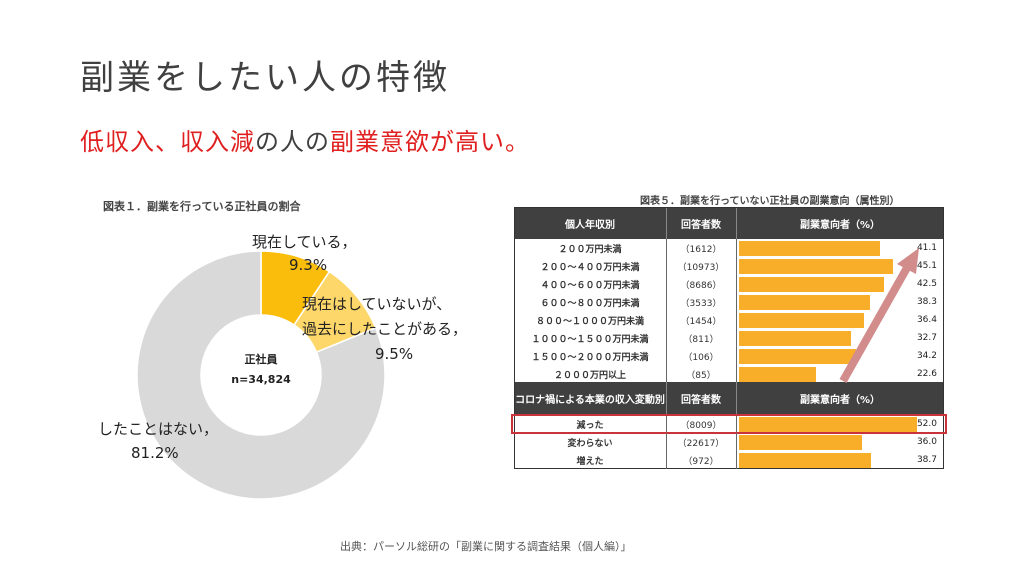  I want to click on cell-respondents: （1454）, so click(701, 321).